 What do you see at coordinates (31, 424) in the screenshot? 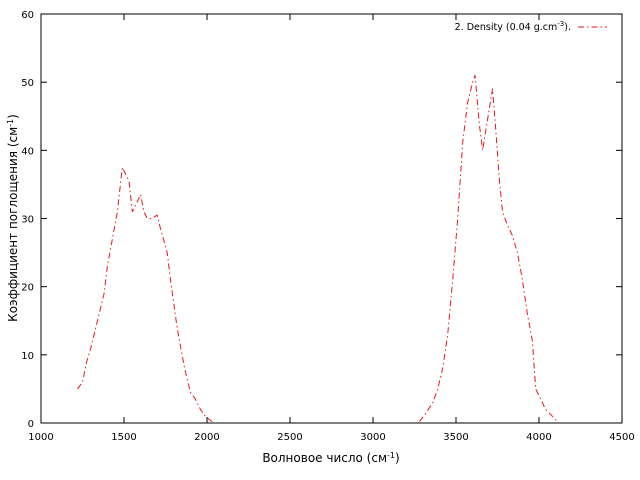
I see `y-tick-label: 0` at bounding box center [31, 424].